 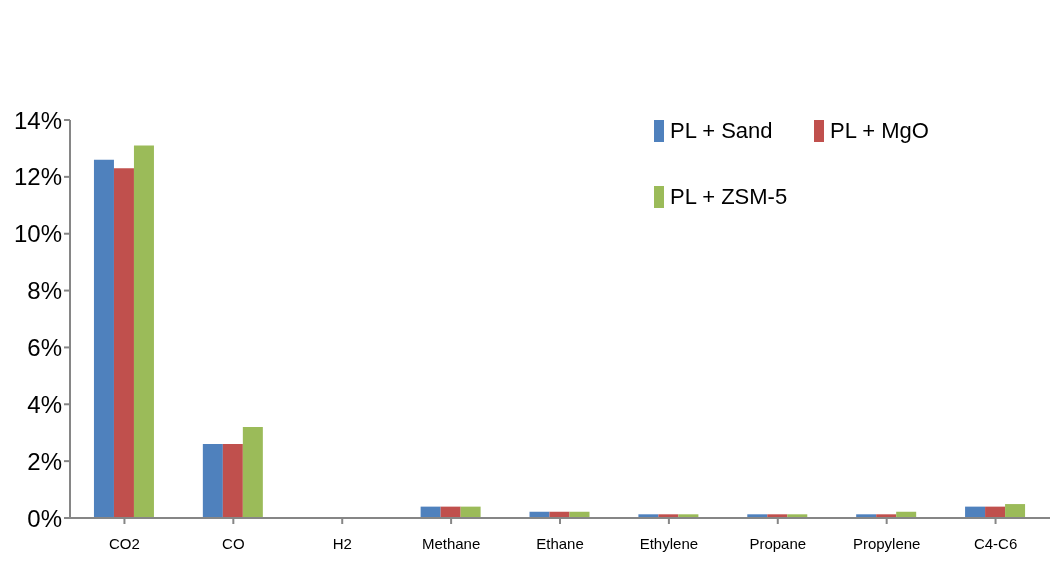 I want to click on y-tick-label: 2%, so click(x=44, y=461).